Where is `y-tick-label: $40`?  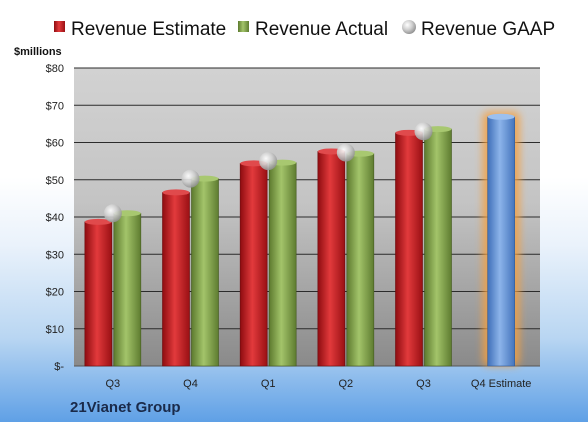 y-tick-label: $40 is located at coordinates (55, 218).